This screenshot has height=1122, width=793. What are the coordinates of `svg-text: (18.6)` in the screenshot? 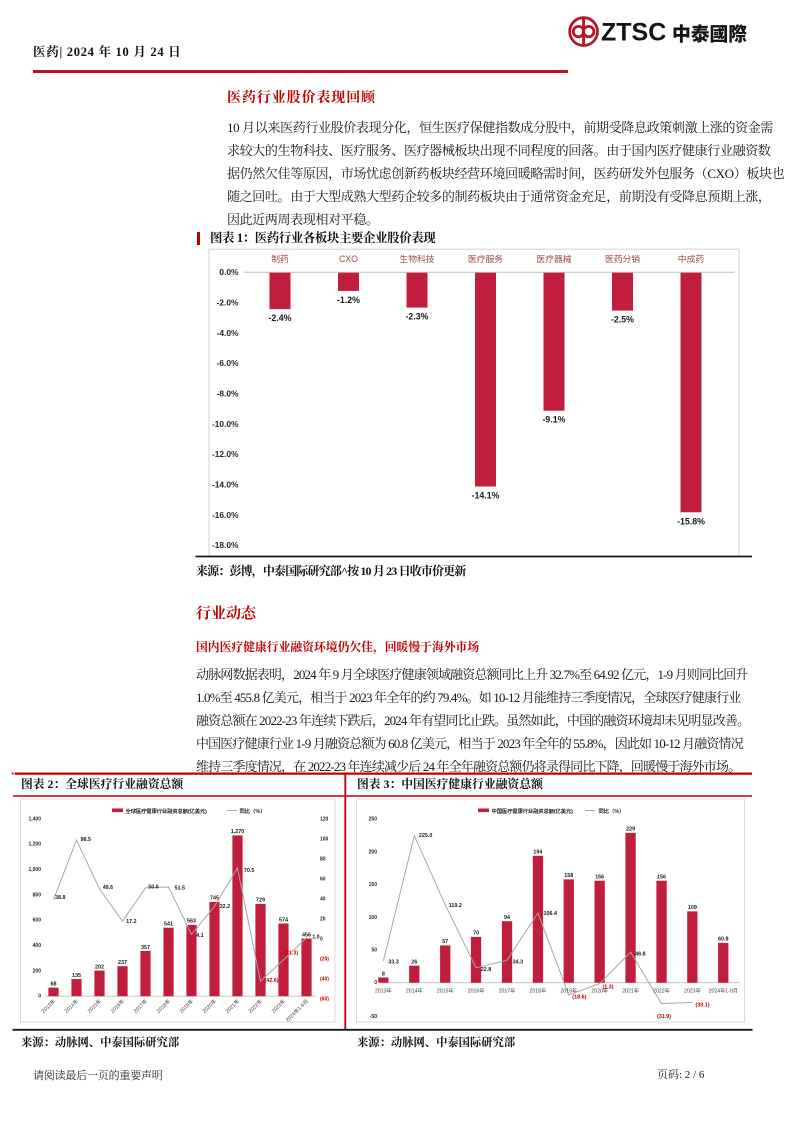 It's located at (579, 998).